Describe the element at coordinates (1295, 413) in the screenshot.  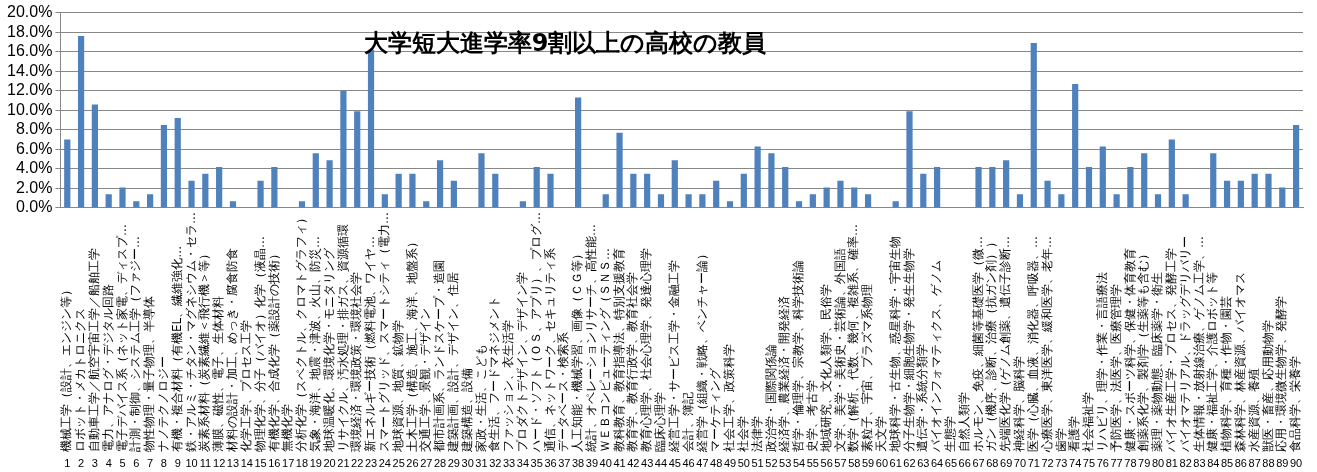
I see `x-tick-label: 食品科学、栄養学 90` at that location.